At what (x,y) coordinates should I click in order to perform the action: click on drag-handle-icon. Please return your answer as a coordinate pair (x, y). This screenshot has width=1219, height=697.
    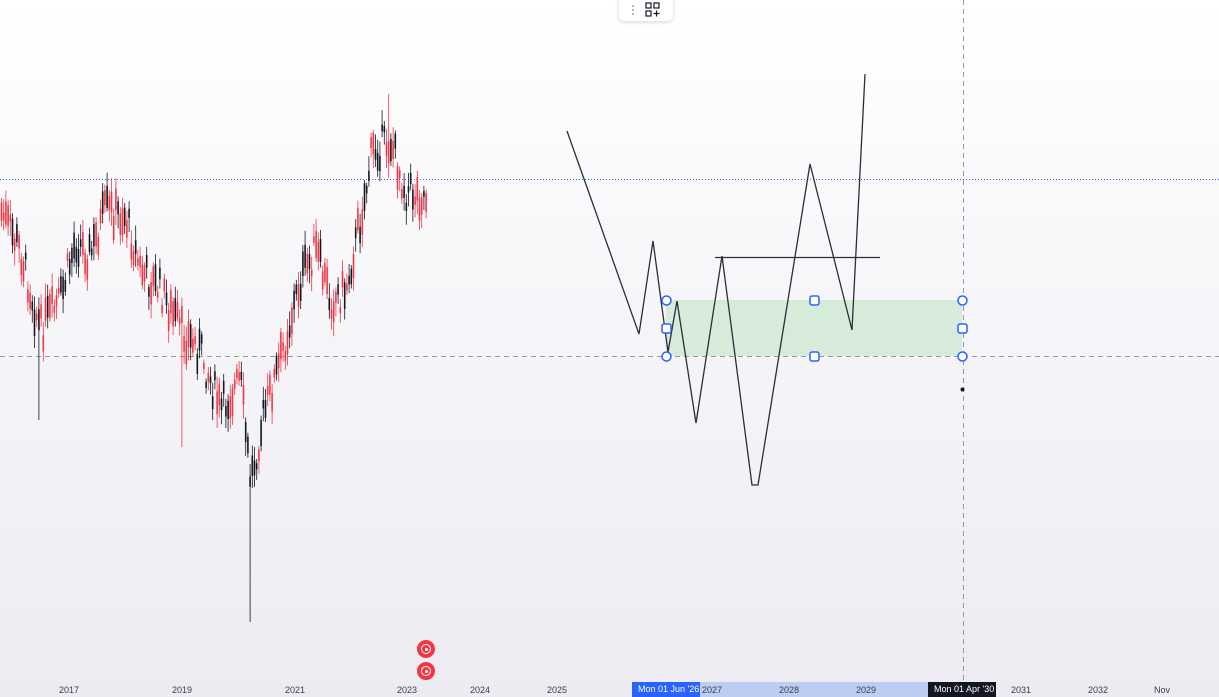
    Looking at the image, I should click on (633, 9).